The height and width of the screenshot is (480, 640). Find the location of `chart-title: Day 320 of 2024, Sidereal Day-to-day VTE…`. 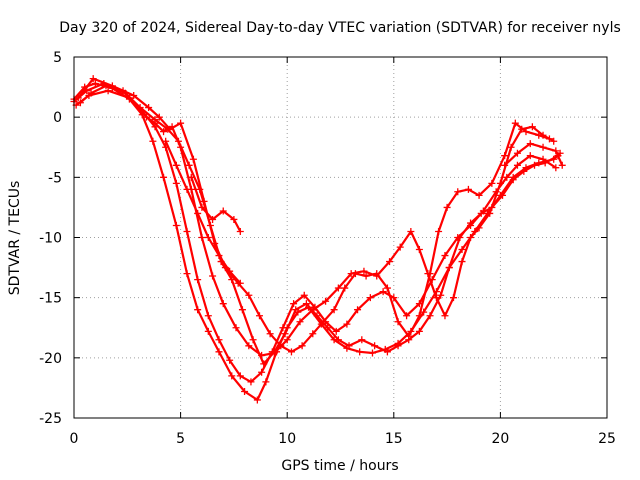

chart-title: Day 320 of 2024, Sidereal Day-to-day VTE… is located at coordinates (340, 28).